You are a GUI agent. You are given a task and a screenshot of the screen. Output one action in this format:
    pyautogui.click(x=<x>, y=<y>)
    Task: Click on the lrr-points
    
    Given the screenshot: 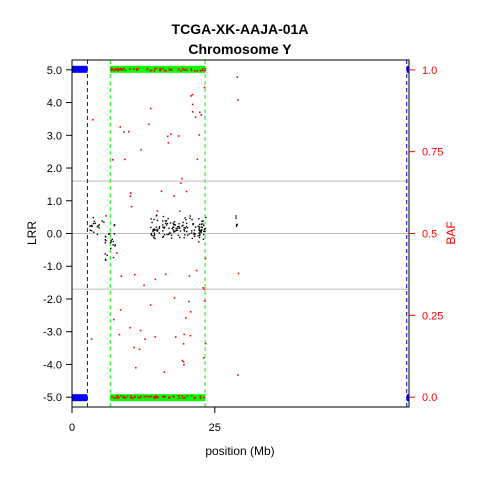 What is the action you would take?
    pyautogui.click(x=163, y=237)
    